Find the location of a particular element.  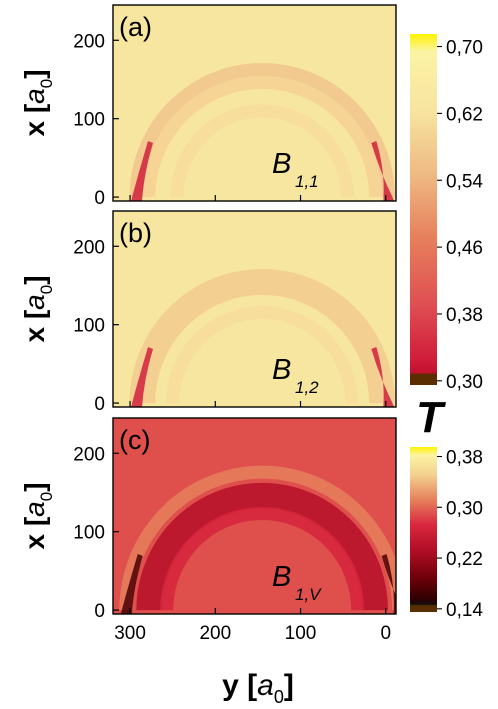

panel-annotation-subscript: 1,1 is located at coordinates (307, 181).